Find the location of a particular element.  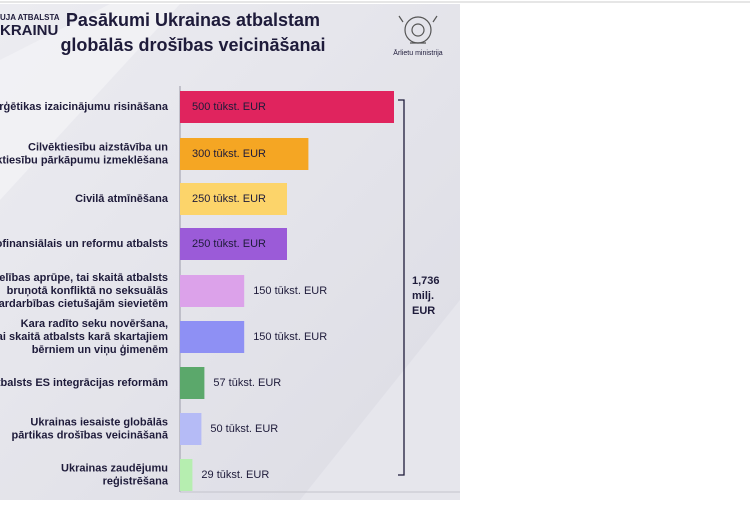

category-label: Cilvēktiesību aizstāvība un is located at coordinates (98, 147).